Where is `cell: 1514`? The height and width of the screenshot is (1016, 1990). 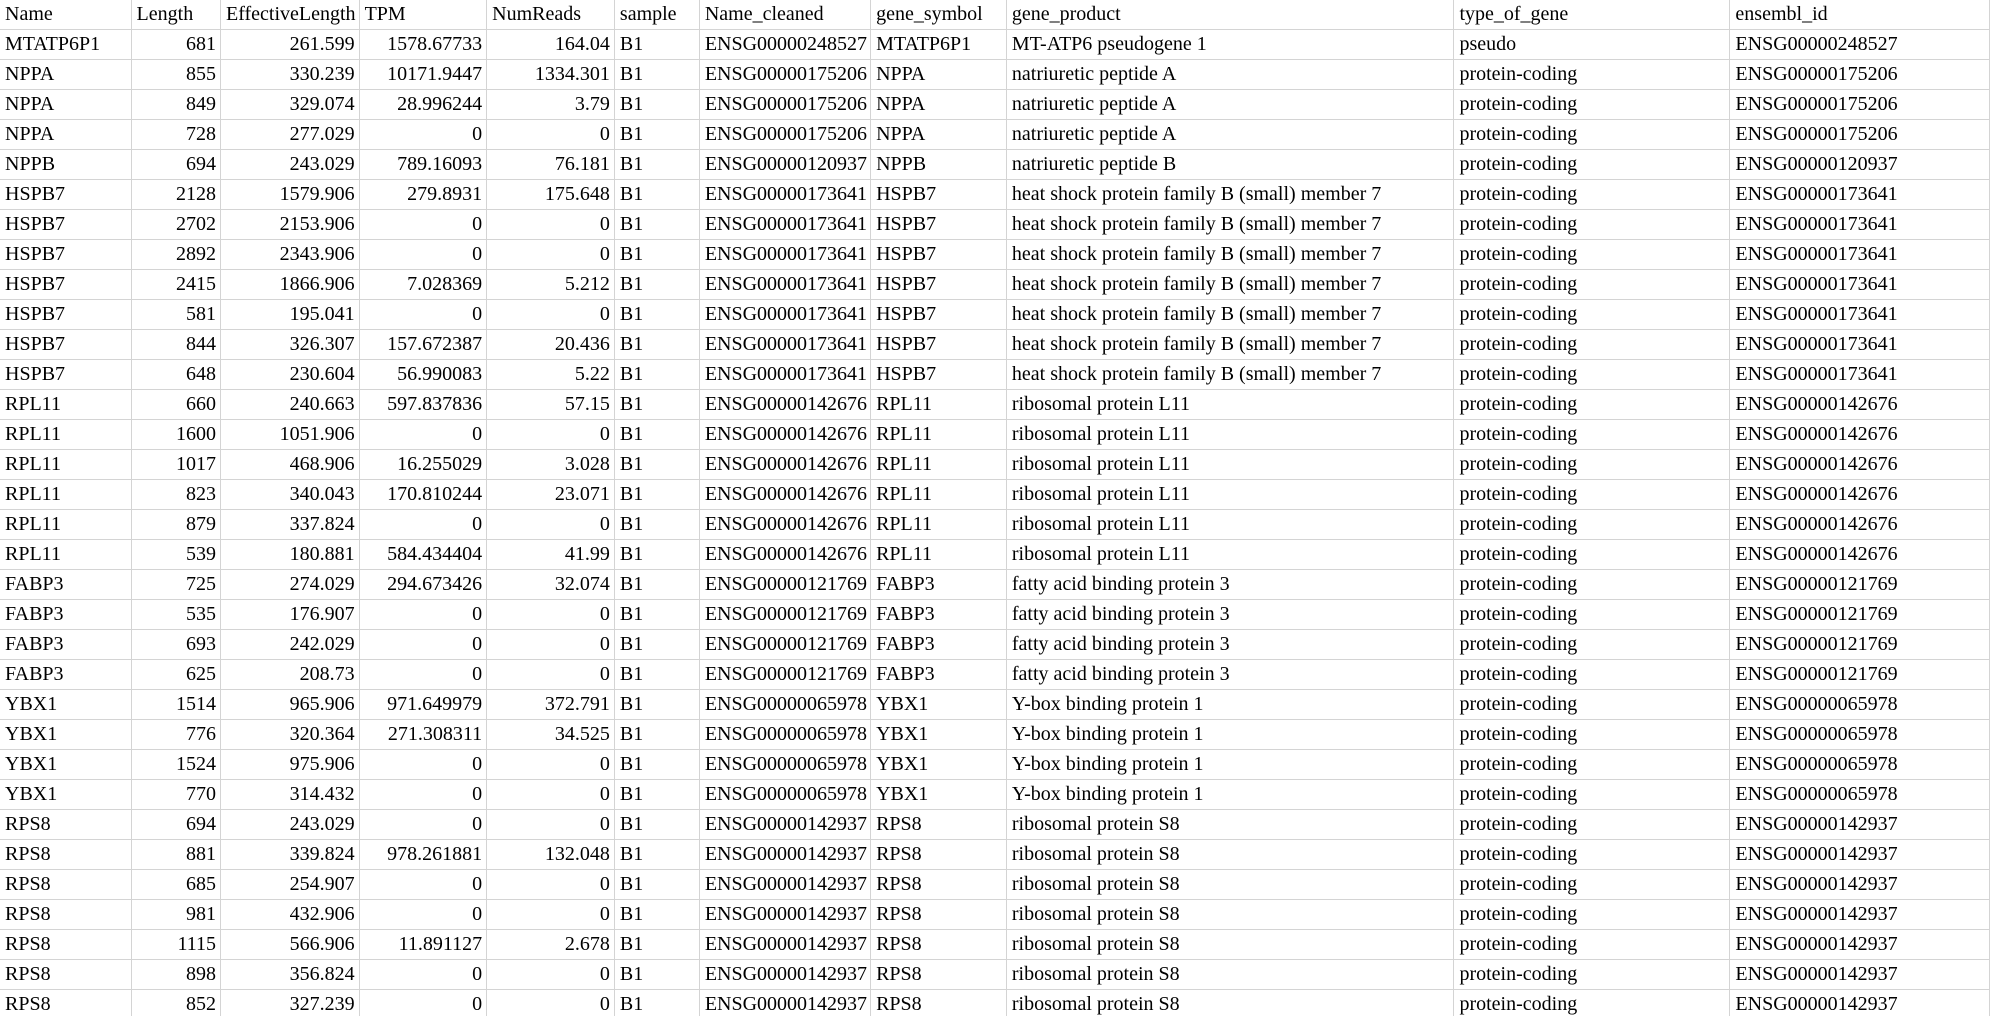
cell: 1514 is located at coordinates (176, 704).